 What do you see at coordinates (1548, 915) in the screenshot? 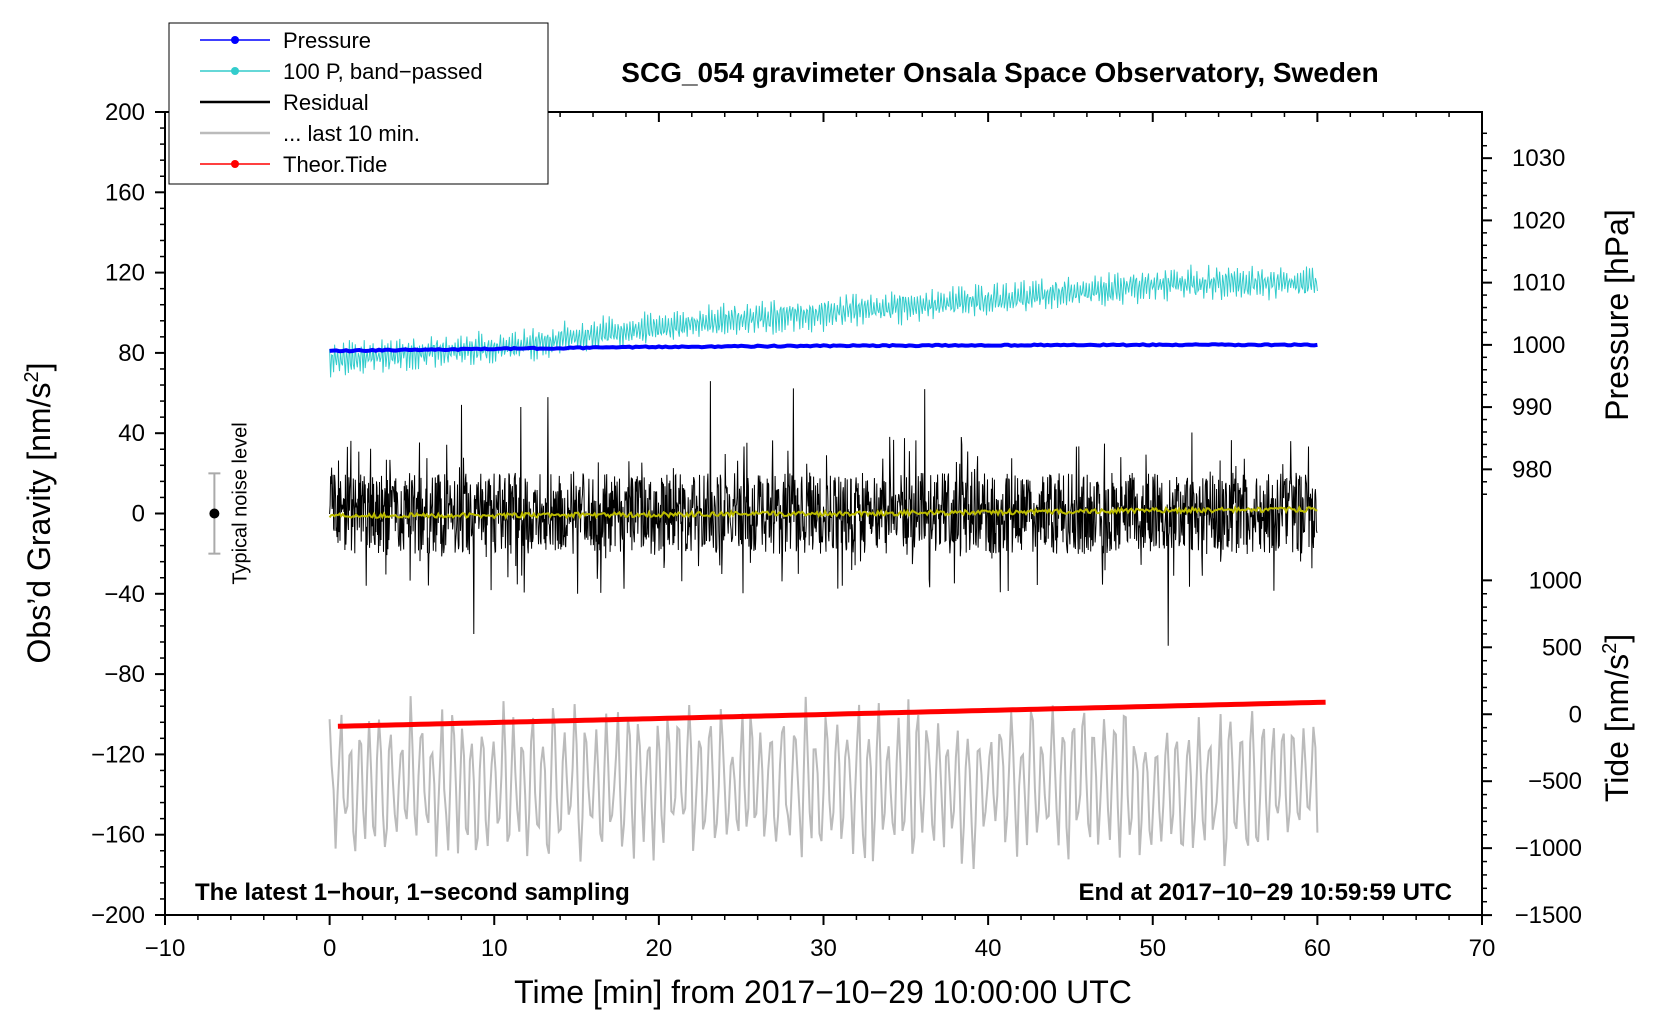
I see `tide-tick-label: −1500` at bounding box center [1548, 915].